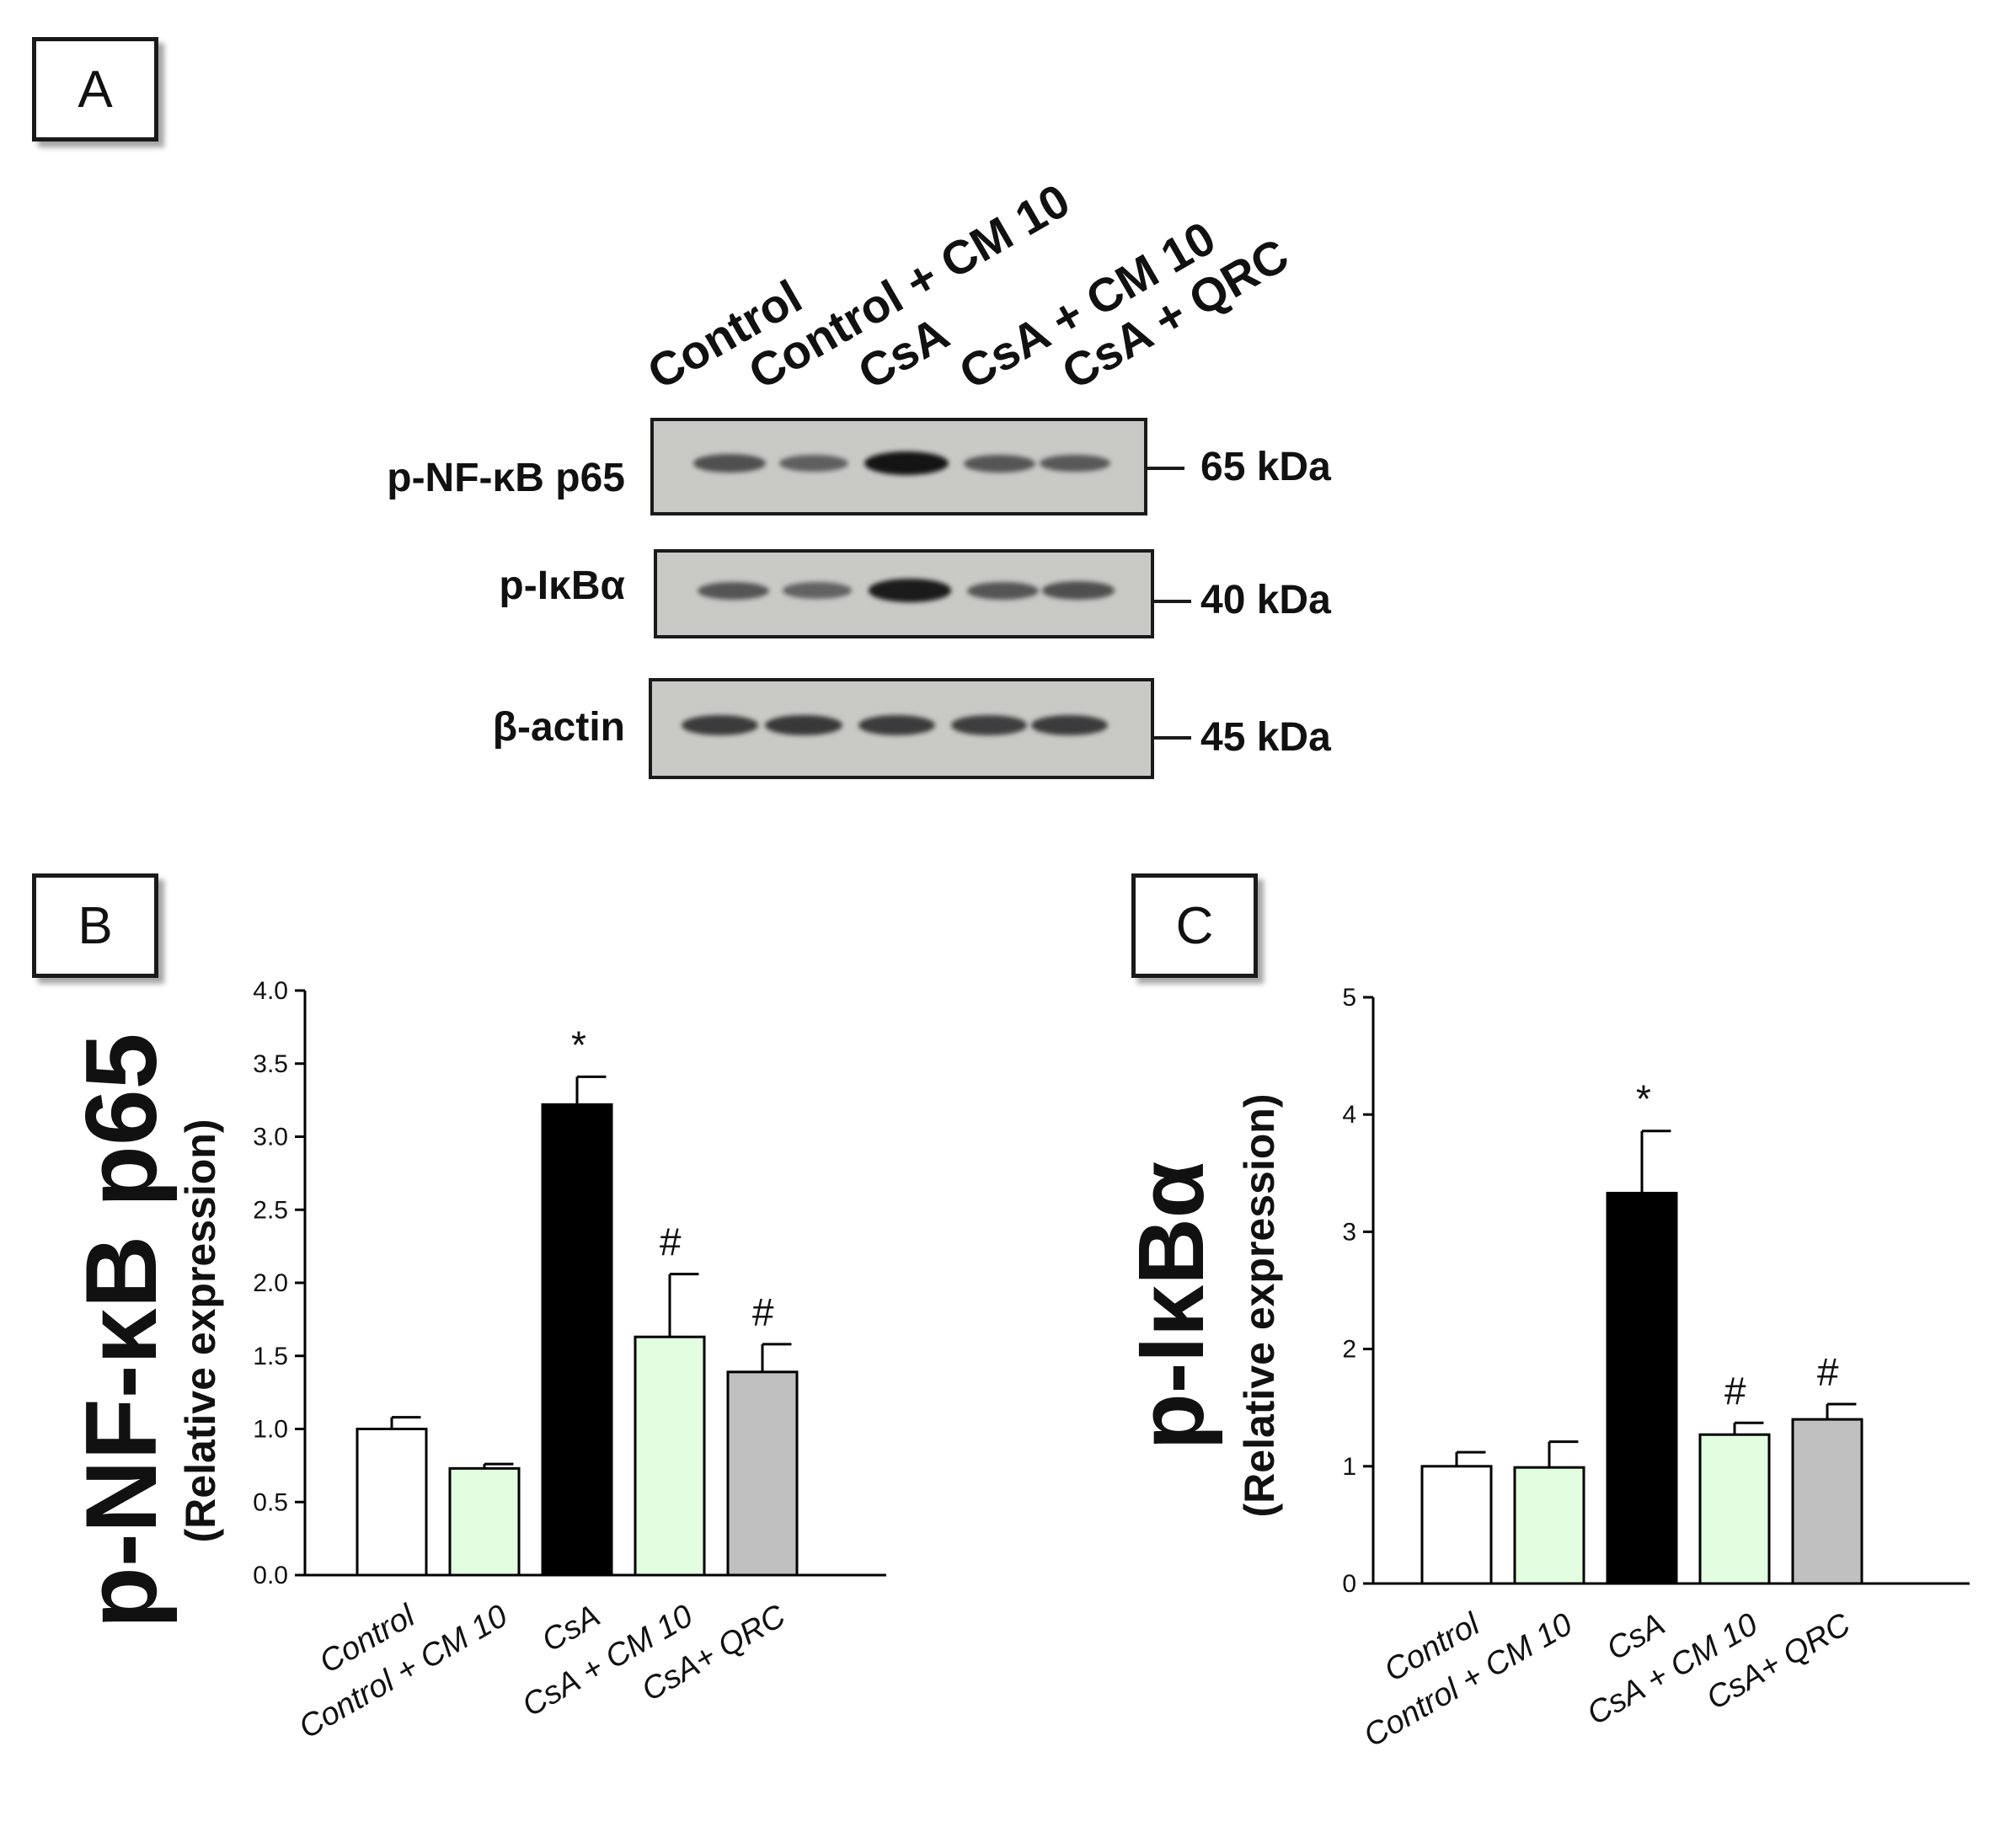  What do you see at coordinates (1194, 925) in the screenshot?
I see `panel-label-c: C` at bounding box center [1194, 925].